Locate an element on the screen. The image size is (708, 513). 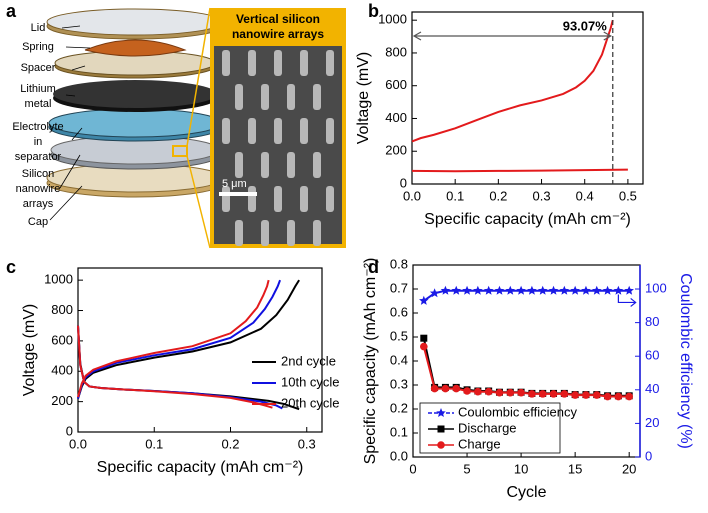
panel-letter: c is located at coordinates (11, 267).